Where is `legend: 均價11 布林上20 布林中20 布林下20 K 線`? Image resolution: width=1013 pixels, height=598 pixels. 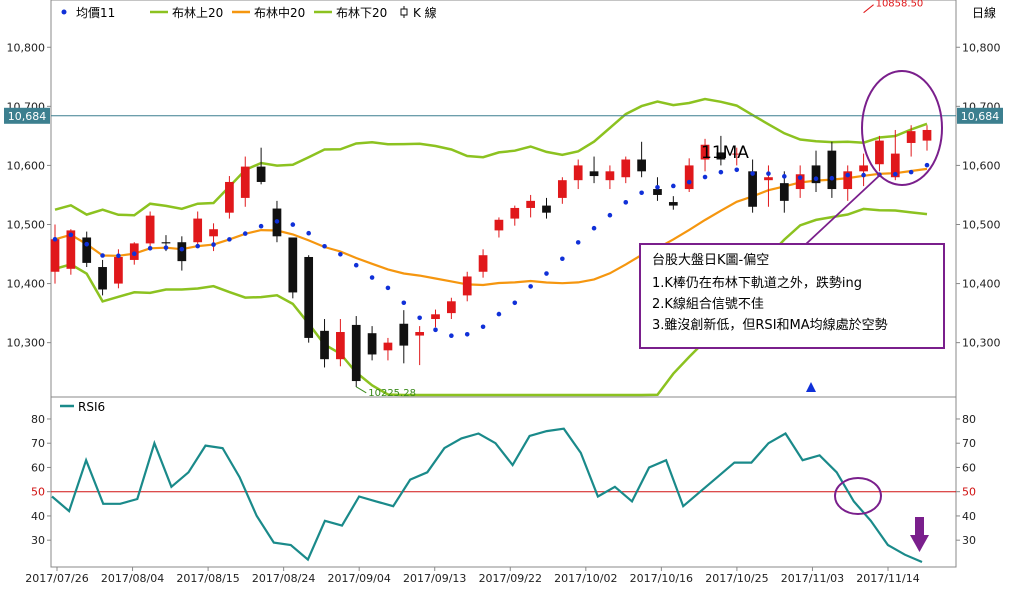
legend: 均價11 布林上20 布林中20 布林下20 K 線 is located at coordinates (249, 12).